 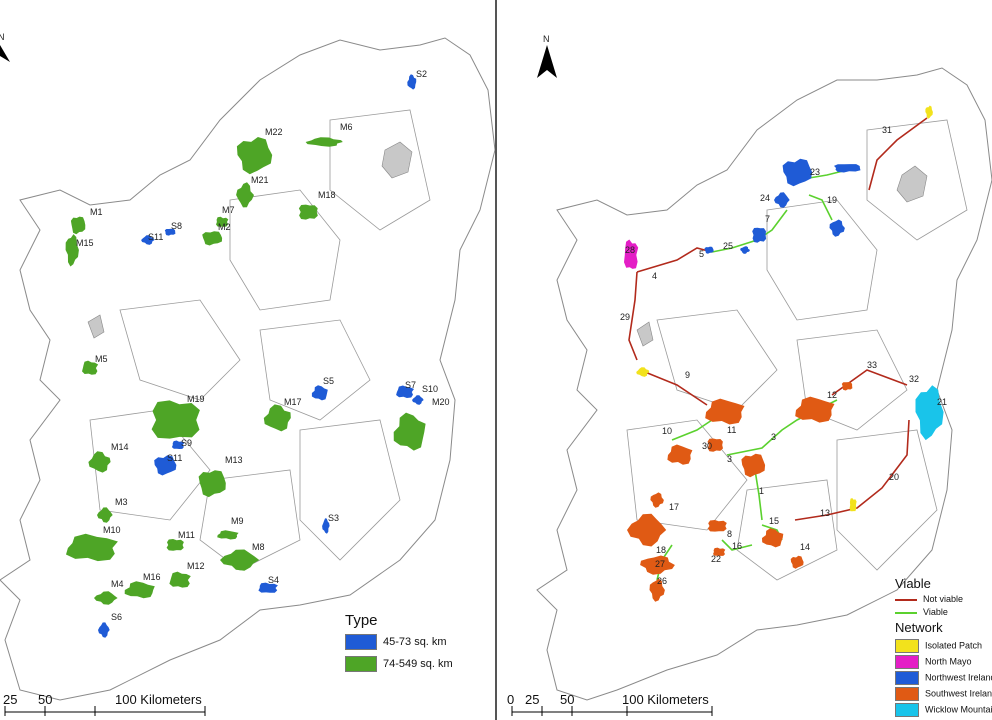 What do you see at coordinates (958, 709) in the screenshot?
I see `legend-label-wicklow: Wicklow Mountains` at bounding box center [958, 709].